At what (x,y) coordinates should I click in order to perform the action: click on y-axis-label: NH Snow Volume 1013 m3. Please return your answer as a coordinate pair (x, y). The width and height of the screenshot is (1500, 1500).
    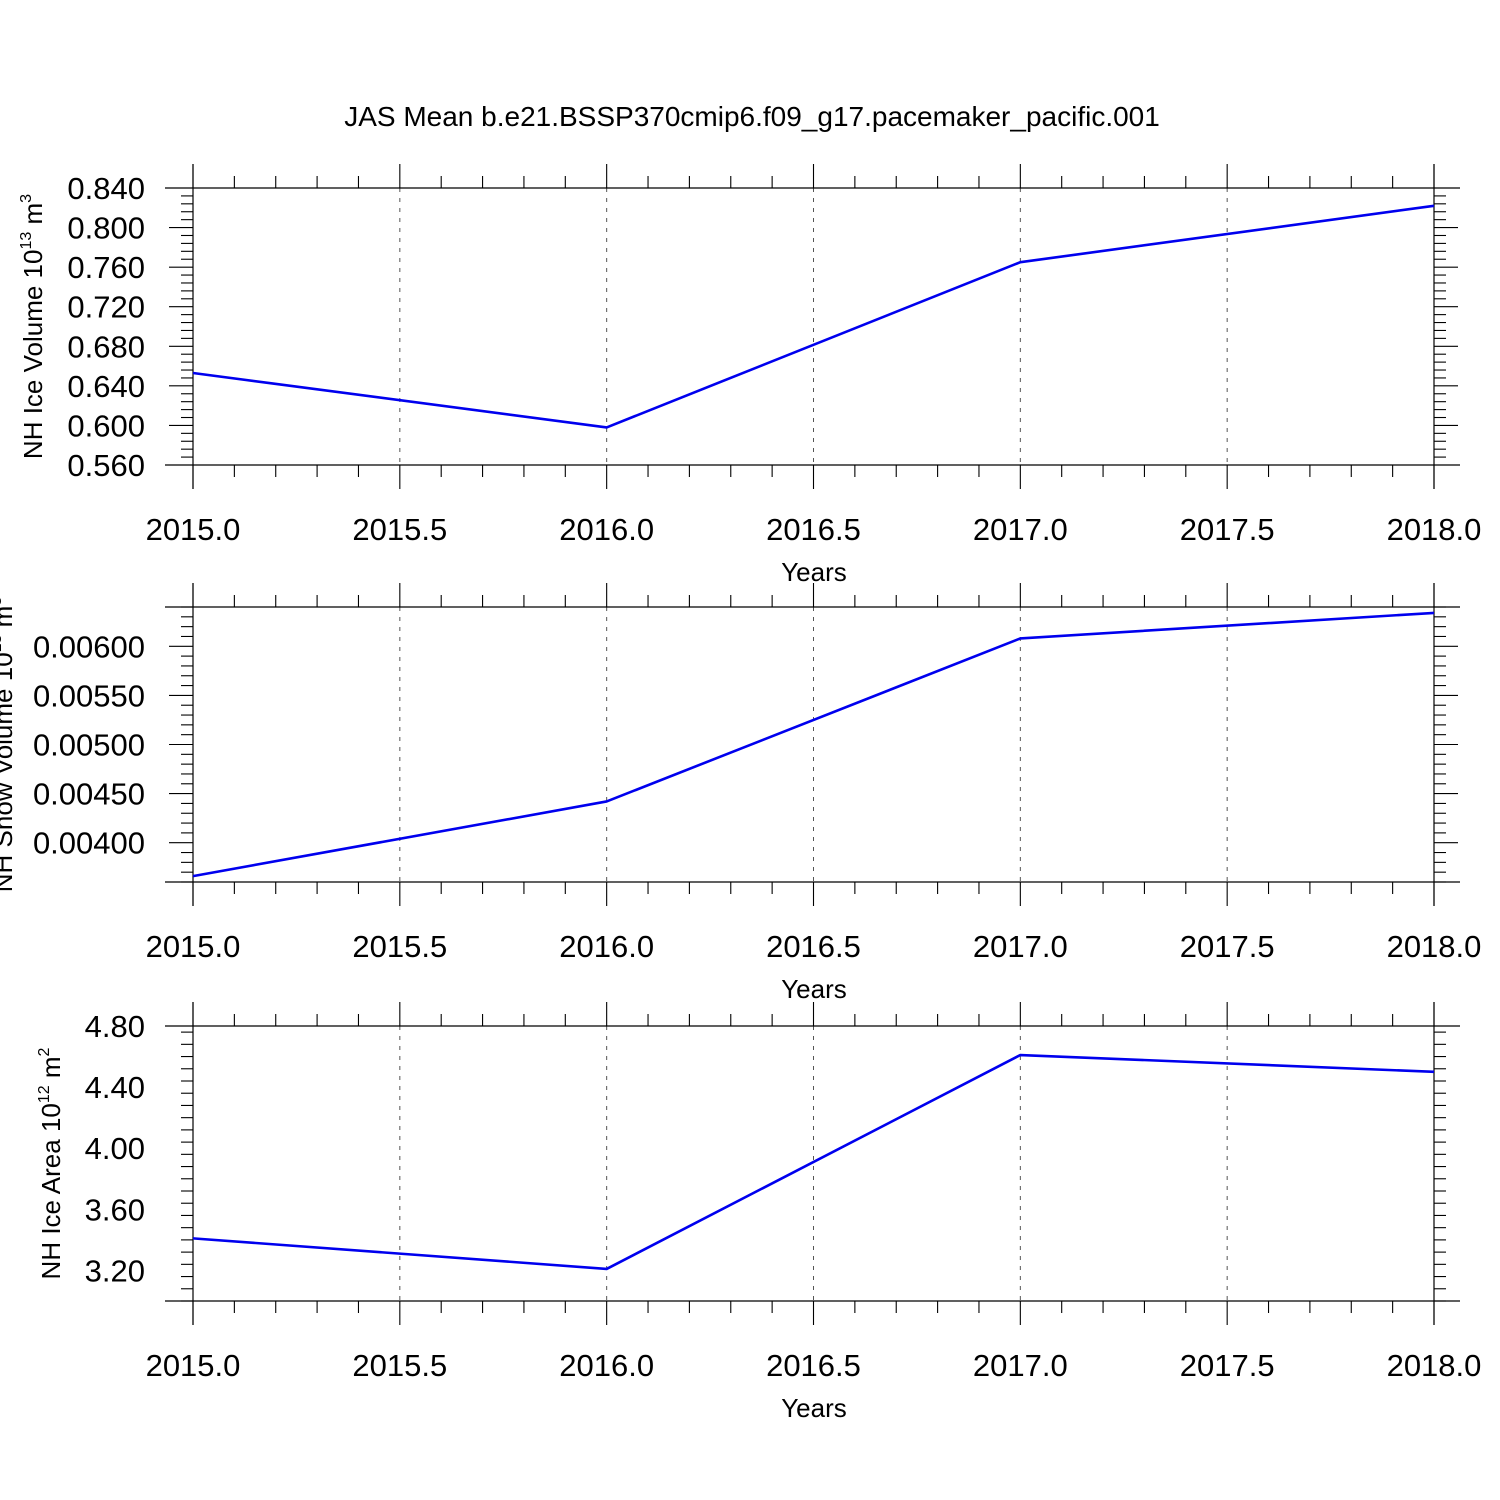
    Looking at the image, I should click on (9, 745).